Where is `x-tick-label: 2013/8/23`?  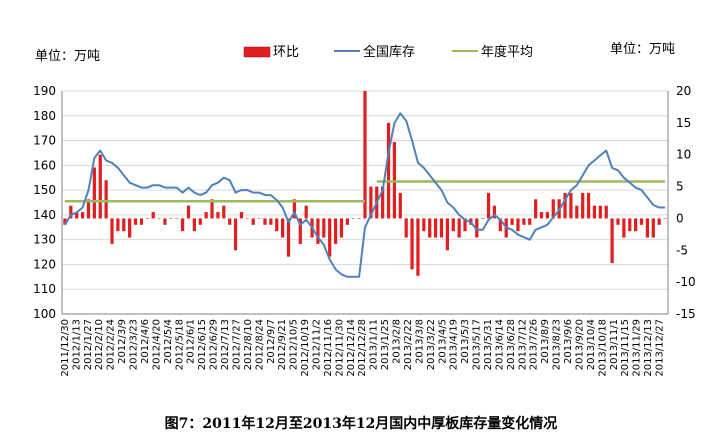 x-tick-label: 2013/8/23 is located at coordinates (557, 344).